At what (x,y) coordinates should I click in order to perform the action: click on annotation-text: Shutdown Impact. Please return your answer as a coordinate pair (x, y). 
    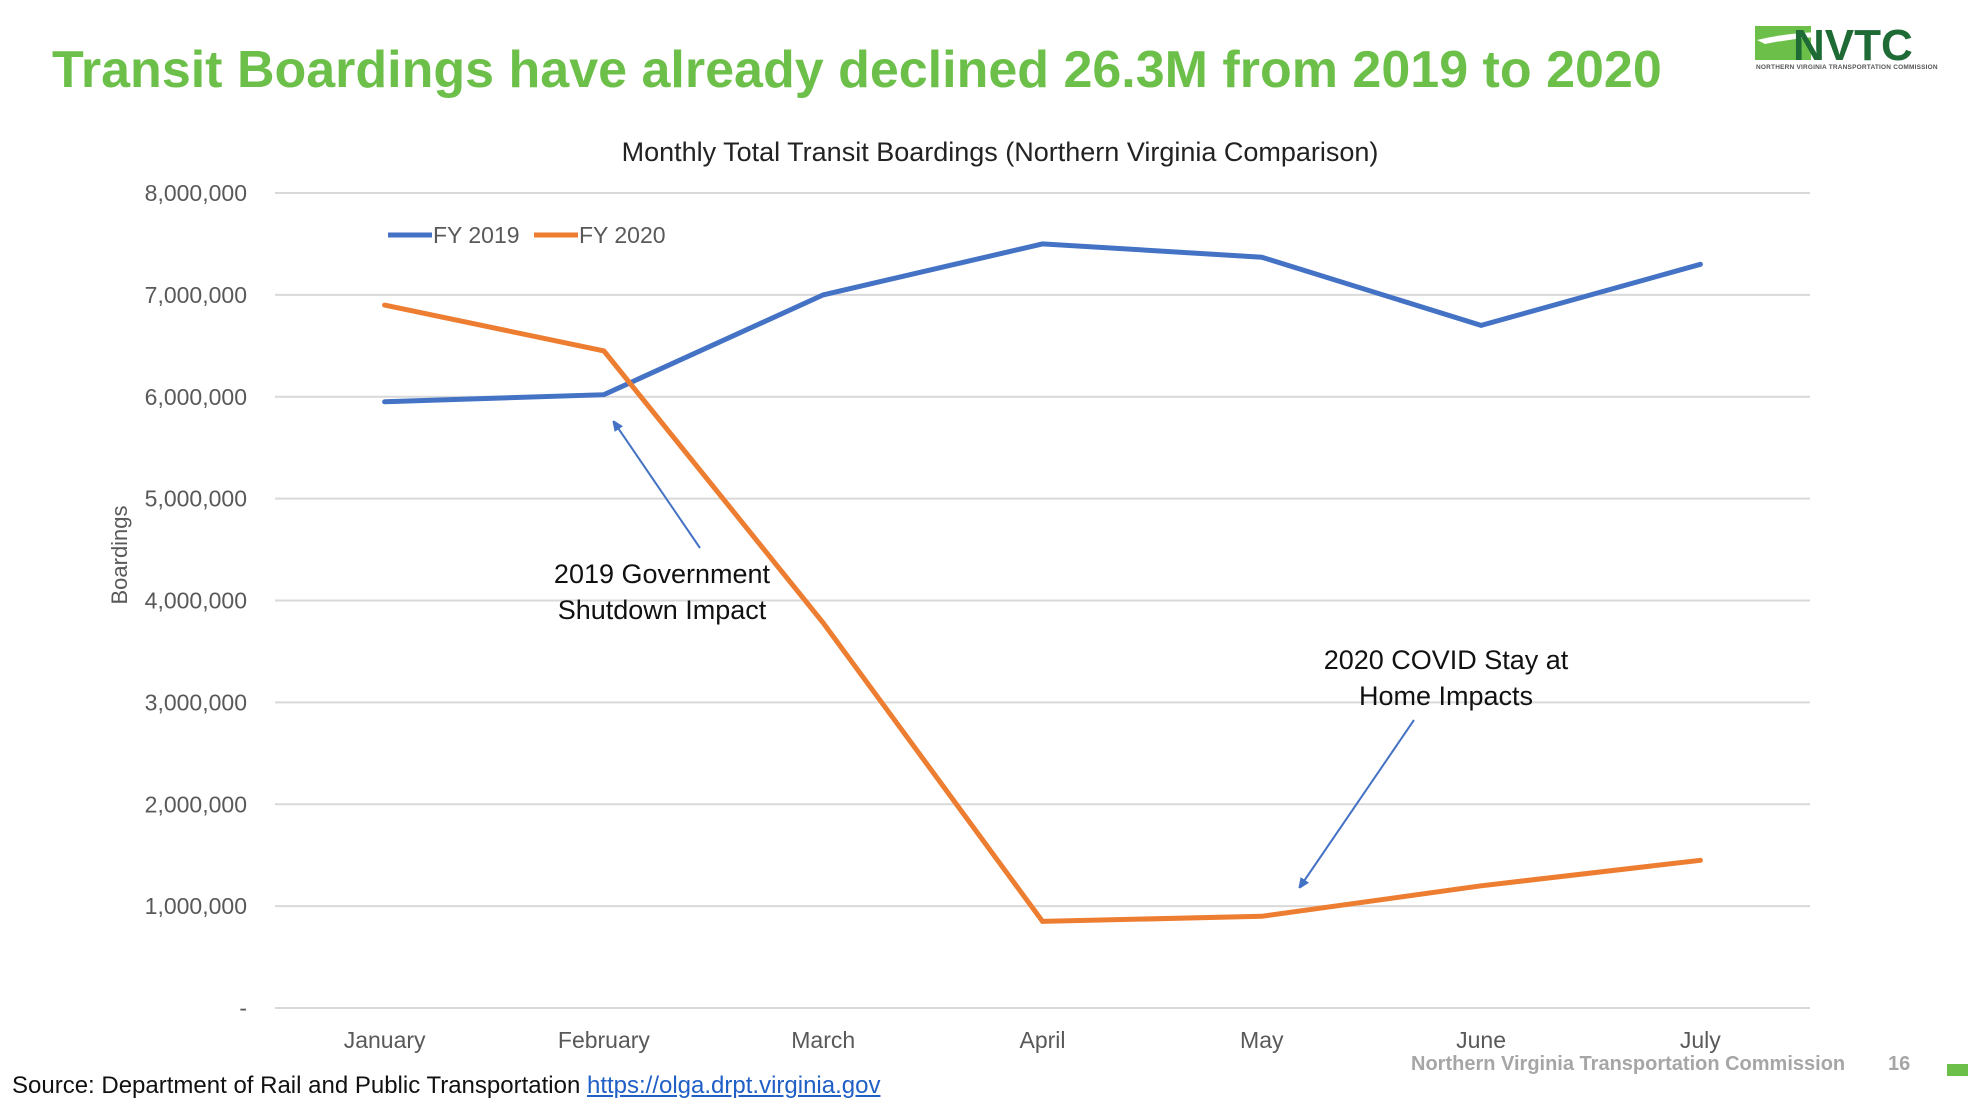
    Looking at the image, I should click on (662, 610).